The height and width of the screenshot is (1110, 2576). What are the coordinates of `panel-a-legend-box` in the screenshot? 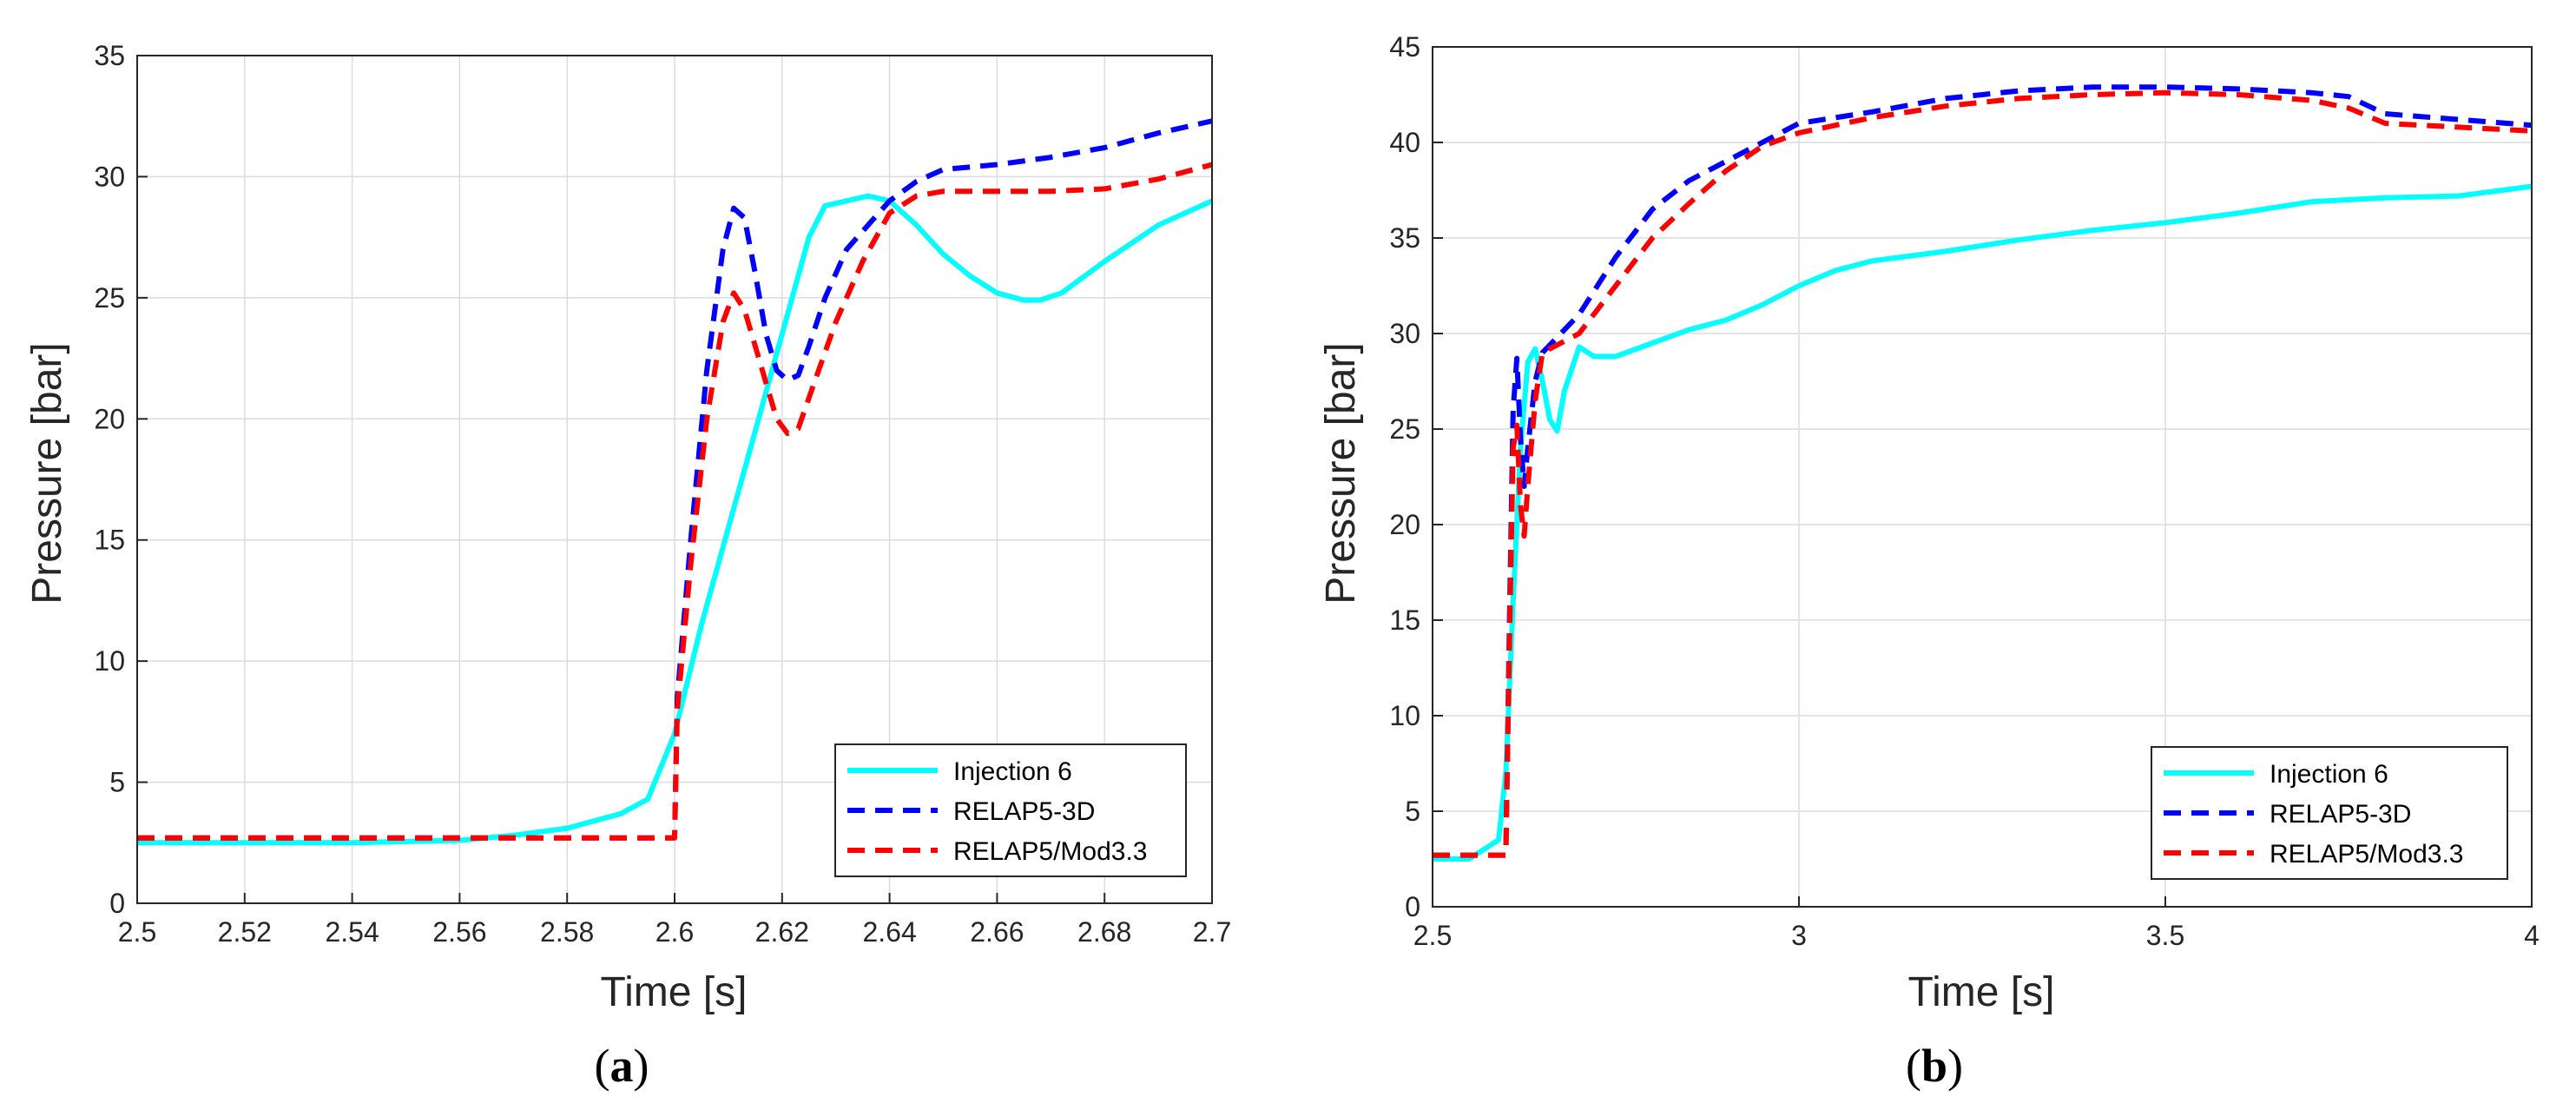 It's located at (1010, 810).